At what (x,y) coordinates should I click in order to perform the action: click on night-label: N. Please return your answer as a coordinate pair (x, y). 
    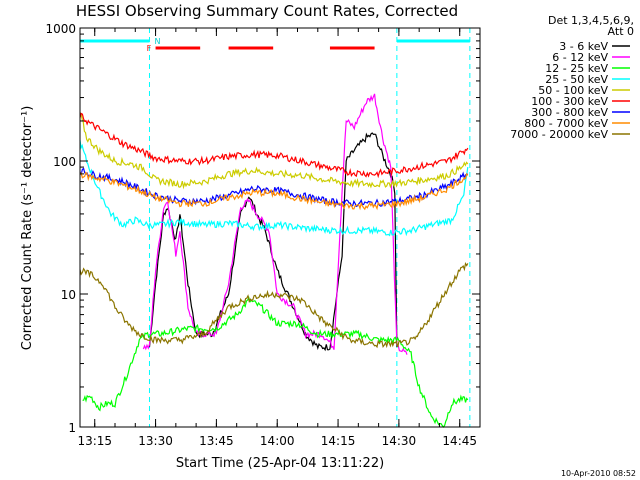
    Looking at the image, I should click on (157, 41).